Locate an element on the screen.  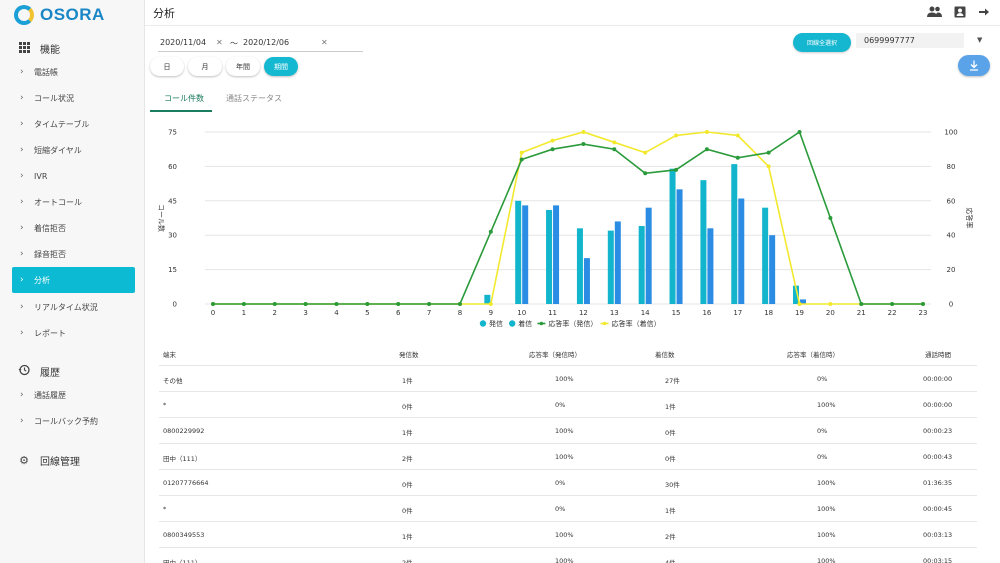
sidebar-item-autocall: › オートコール is located at coordinates (73, 202).